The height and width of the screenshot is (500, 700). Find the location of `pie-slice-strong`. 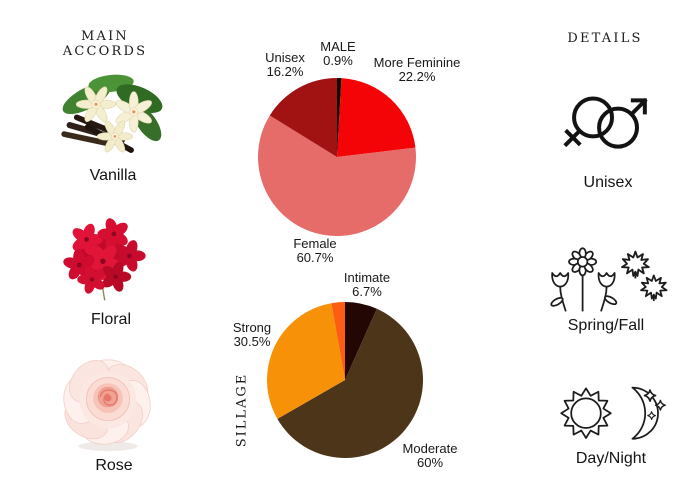

pie-slice-strong is located at coordinates (306, 361).